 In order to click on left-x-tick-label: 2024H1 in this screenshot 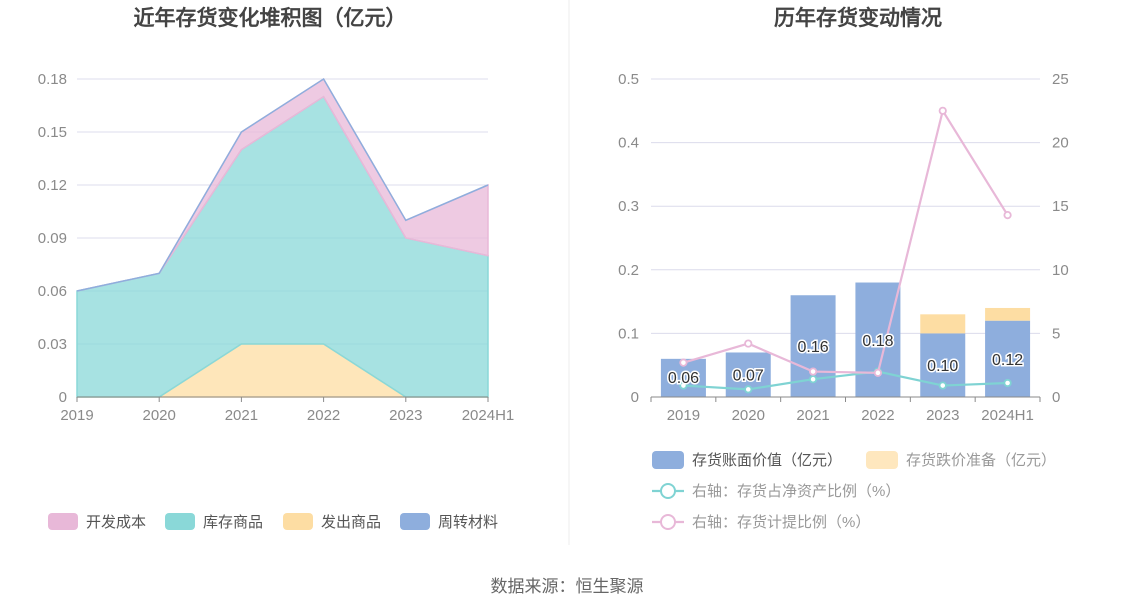, I will do `click(488, 415)`.